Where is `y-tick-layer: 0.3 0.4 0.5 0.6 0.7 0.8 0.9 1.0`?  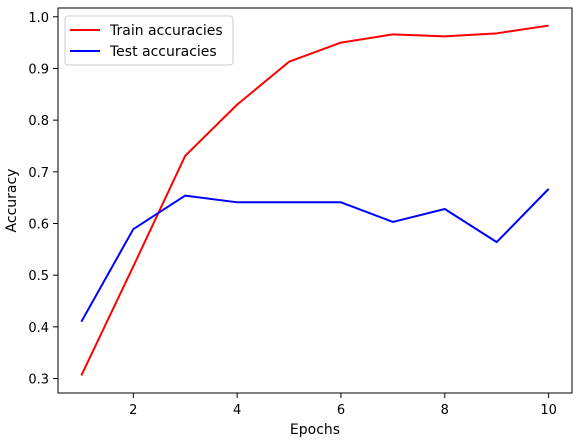
y-tick-layer: 0.3 0.4 0.5 0.6 0.7 0.8 0.9 1.0 is located at coordinates (43, 199).